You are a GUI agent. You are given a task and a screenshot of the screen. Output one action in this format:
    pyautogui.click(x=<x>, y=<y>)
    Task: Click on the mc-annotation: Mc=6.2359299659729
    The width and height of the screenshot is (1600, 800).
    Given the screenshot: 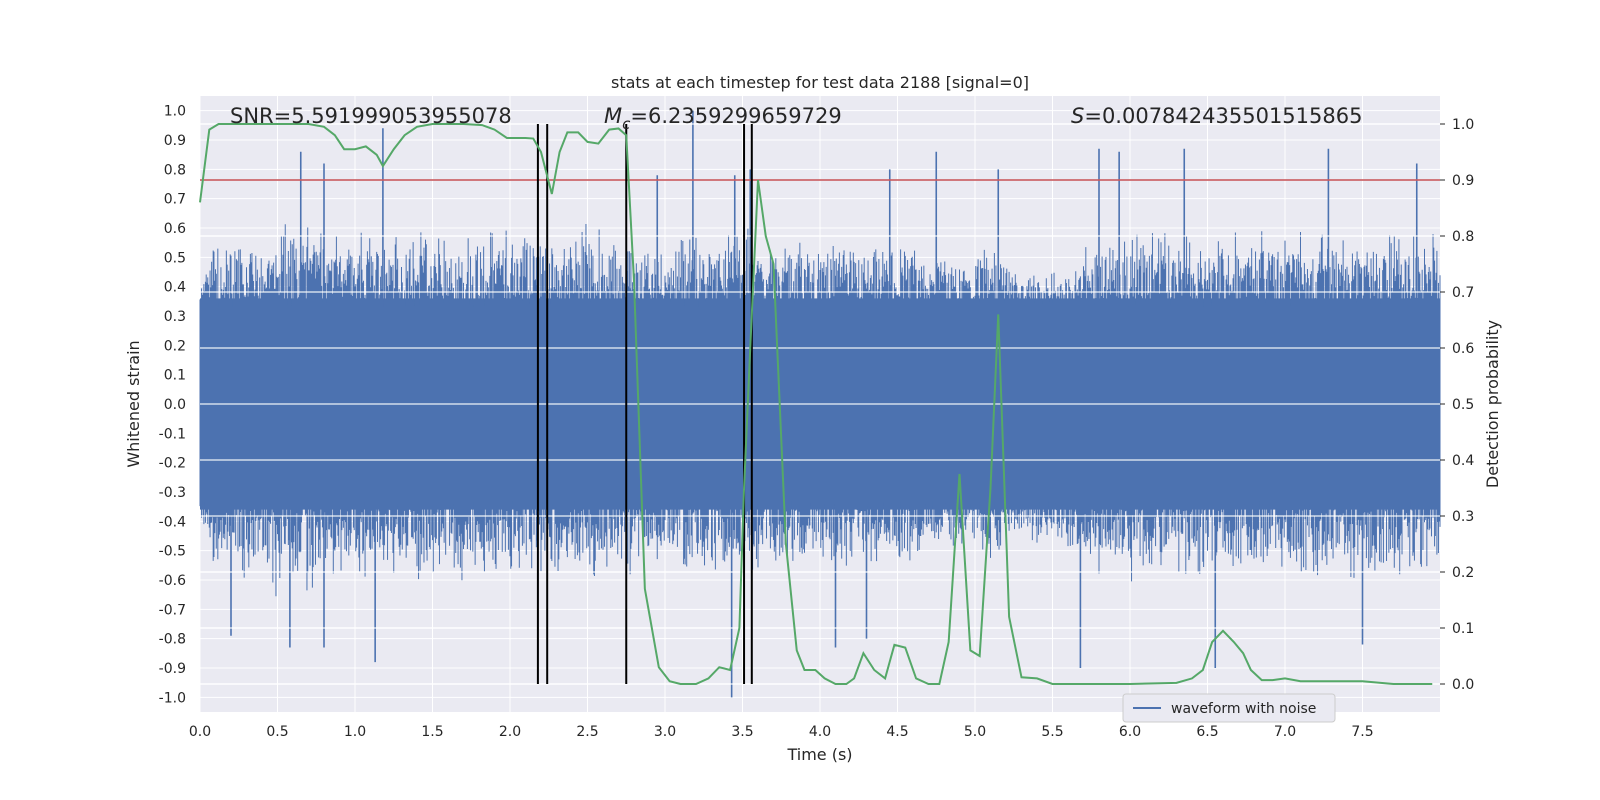 What is the action you would take?
    pyautogui.click(x=723, y=118)
    